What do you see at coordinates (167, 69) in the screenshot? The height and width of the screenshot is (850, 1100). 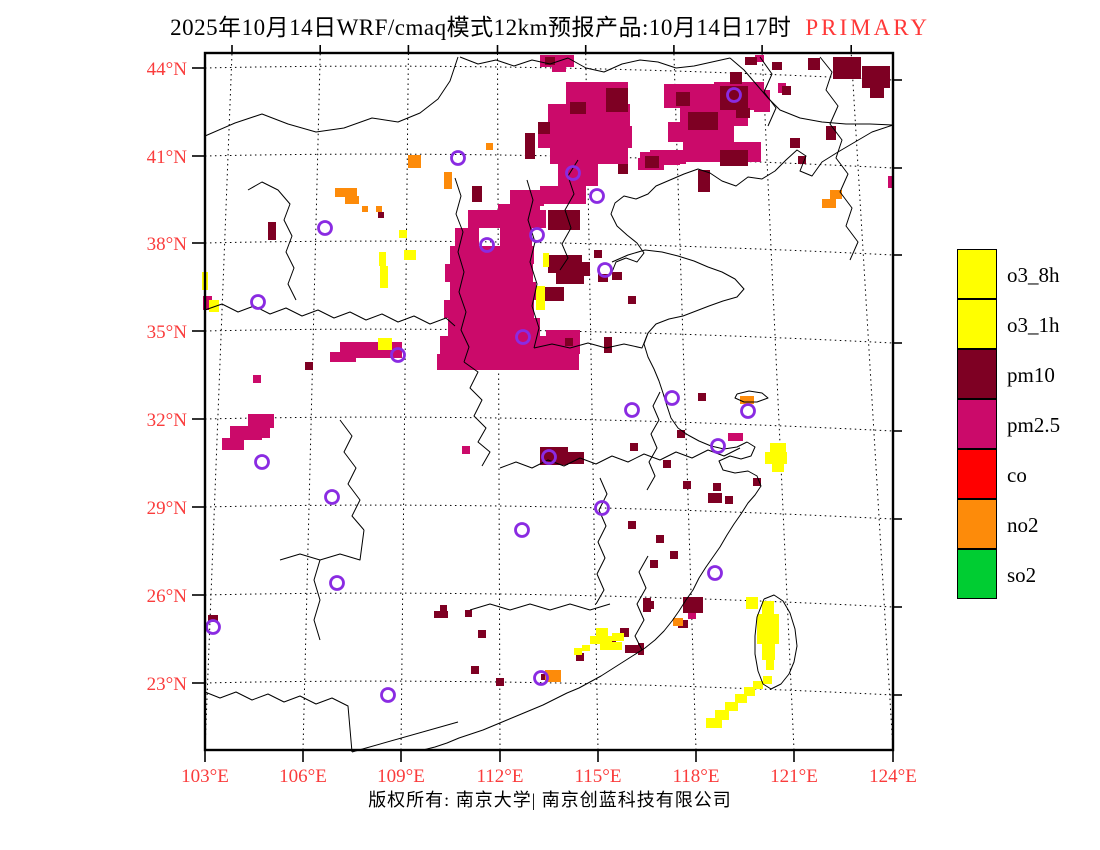 I see `lat-axis-label: 44°N` at bounding box center [167, 69].